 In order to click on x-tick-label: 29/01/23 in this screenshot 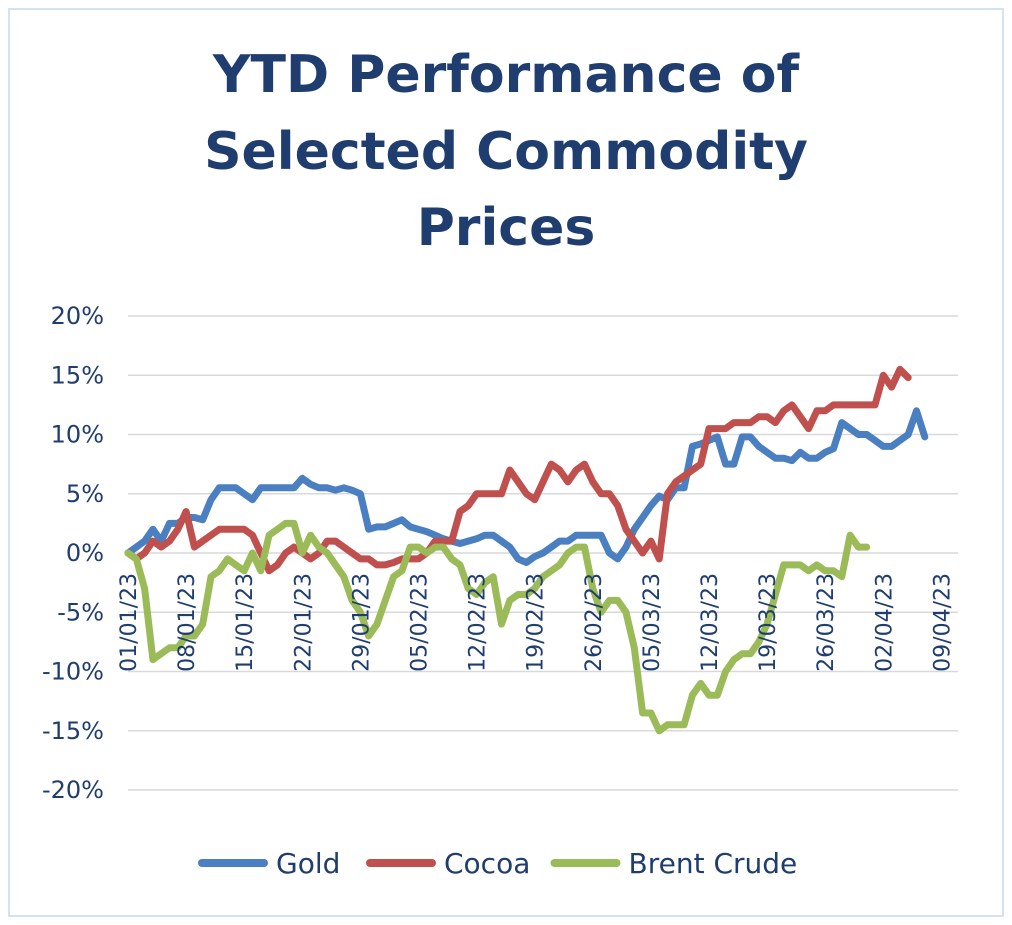, I will do `click(361, 622)`.